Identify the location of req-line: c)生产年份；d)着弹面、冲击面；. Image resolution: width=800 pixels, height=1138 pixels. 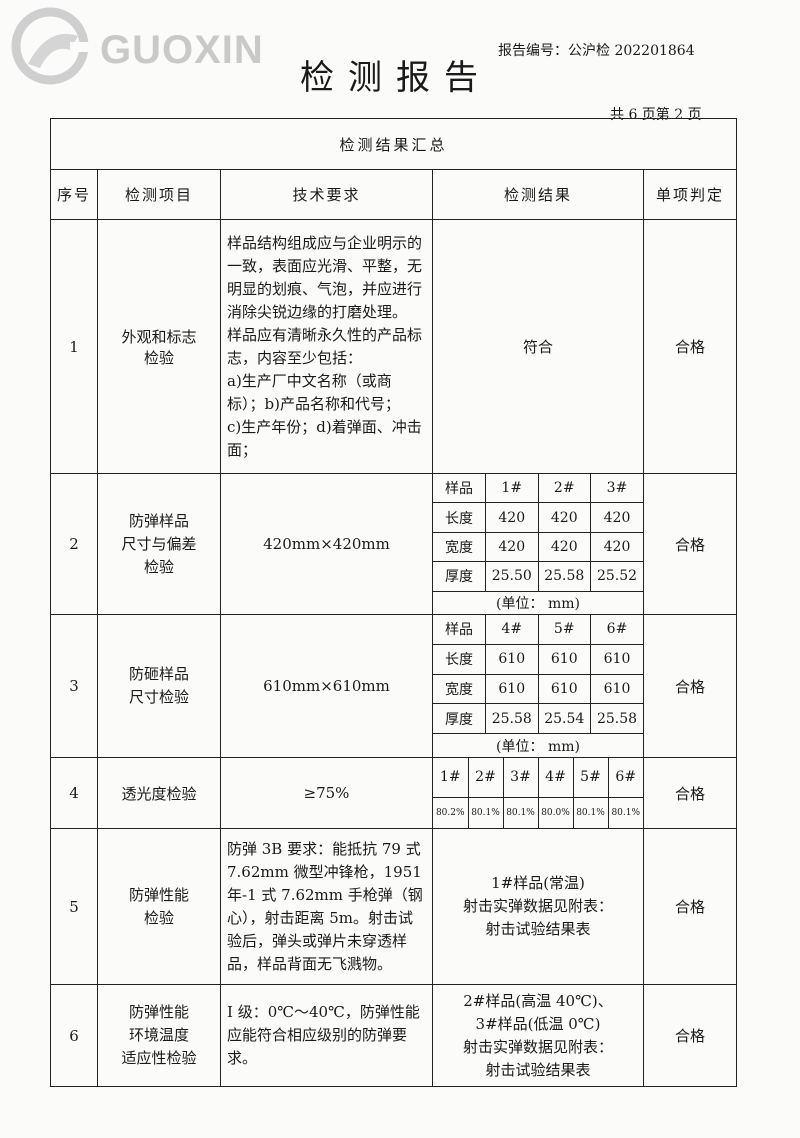
(324, 438).